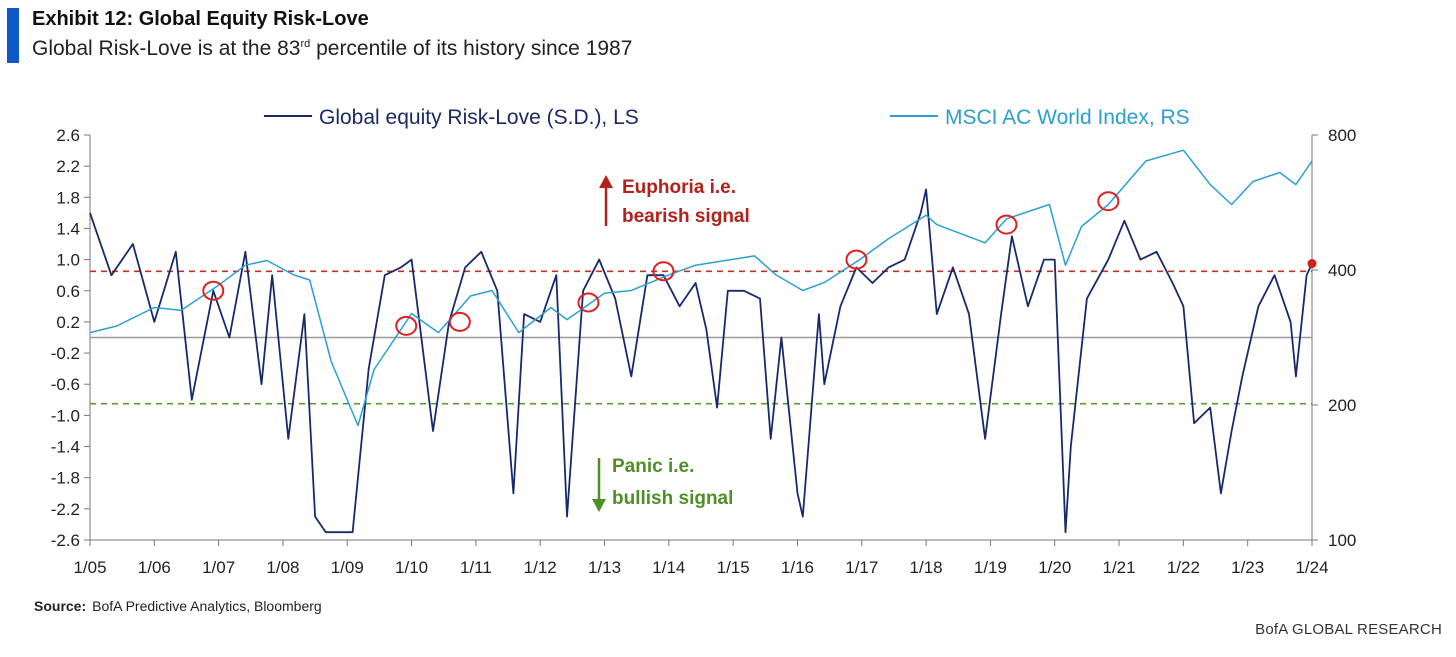 This screenshot has height=657, width=1456. I want to click on right-tick-label: 400, so click(1342, 270).